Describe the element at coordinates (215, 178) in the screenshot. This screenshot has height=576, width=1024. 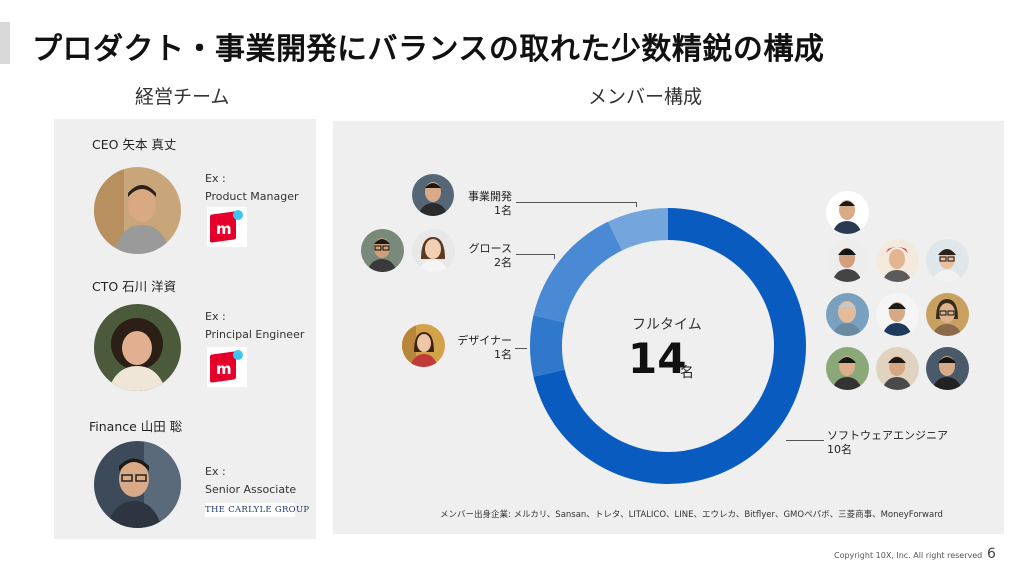
I see `ceo-ex-prefix: Ex :` at that location.